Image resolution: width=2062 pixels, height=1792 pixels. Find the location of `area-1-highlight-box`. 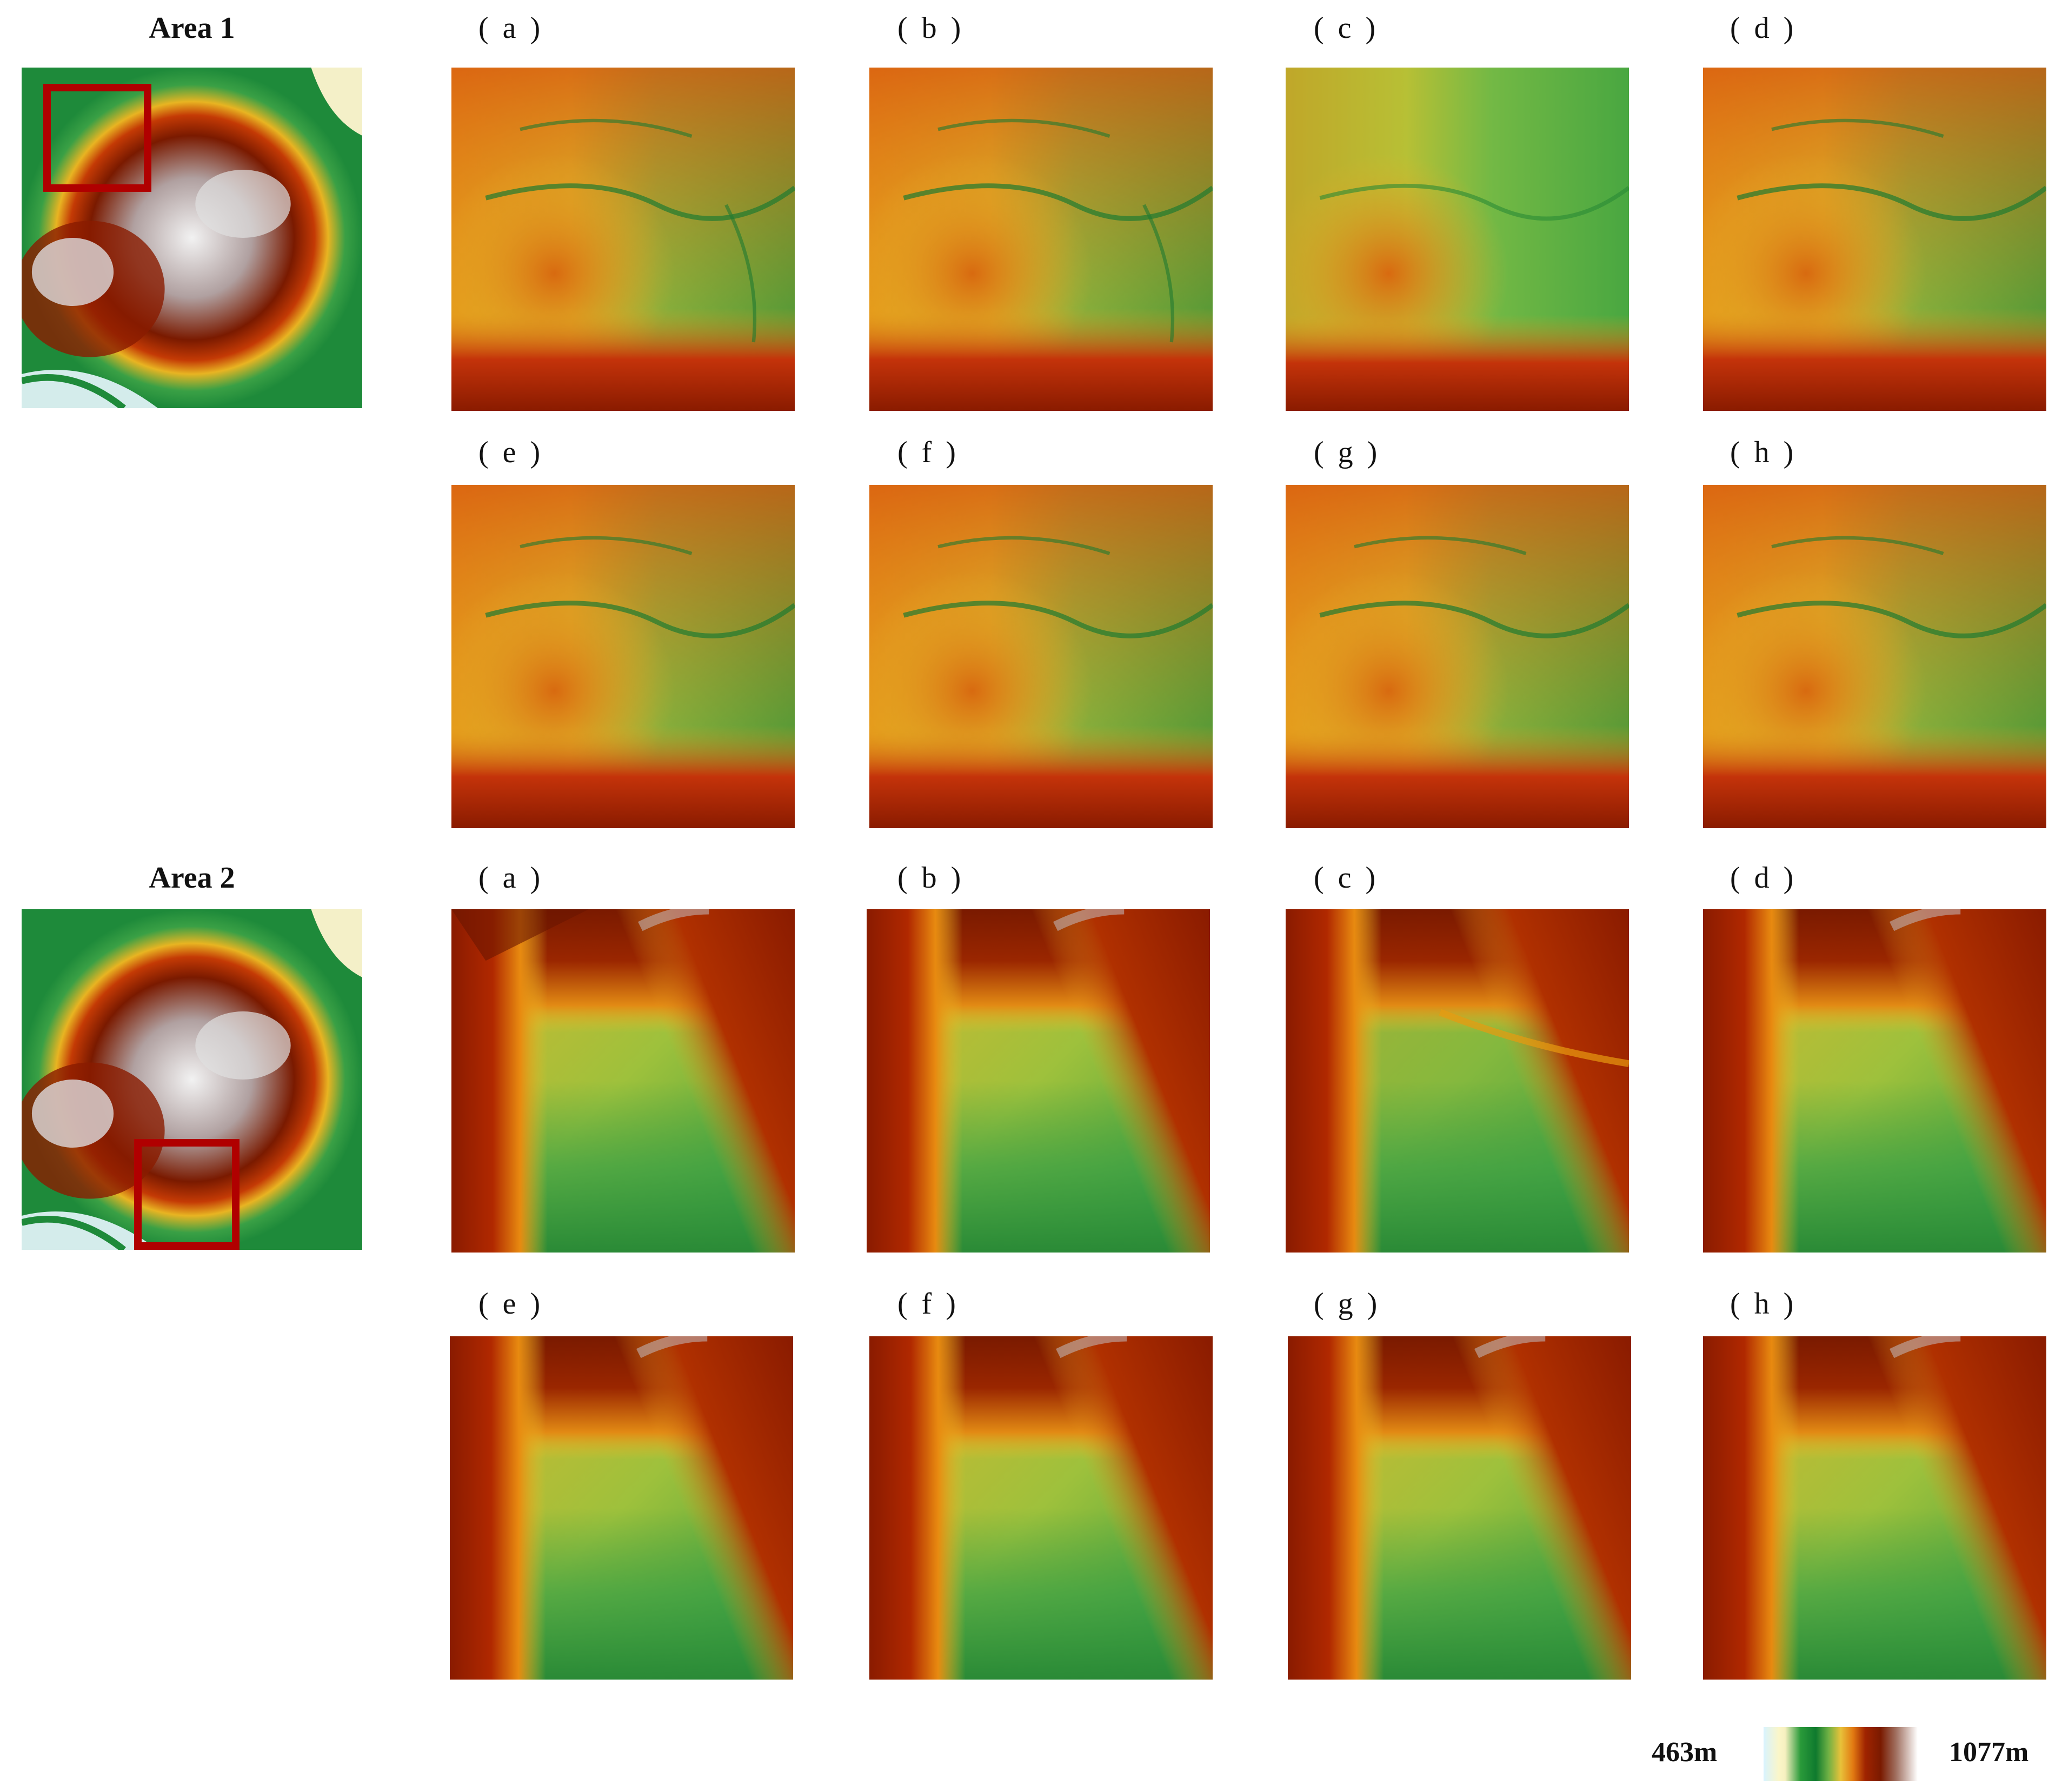

area-1-highlight-box is located at coordinates (97, 138).